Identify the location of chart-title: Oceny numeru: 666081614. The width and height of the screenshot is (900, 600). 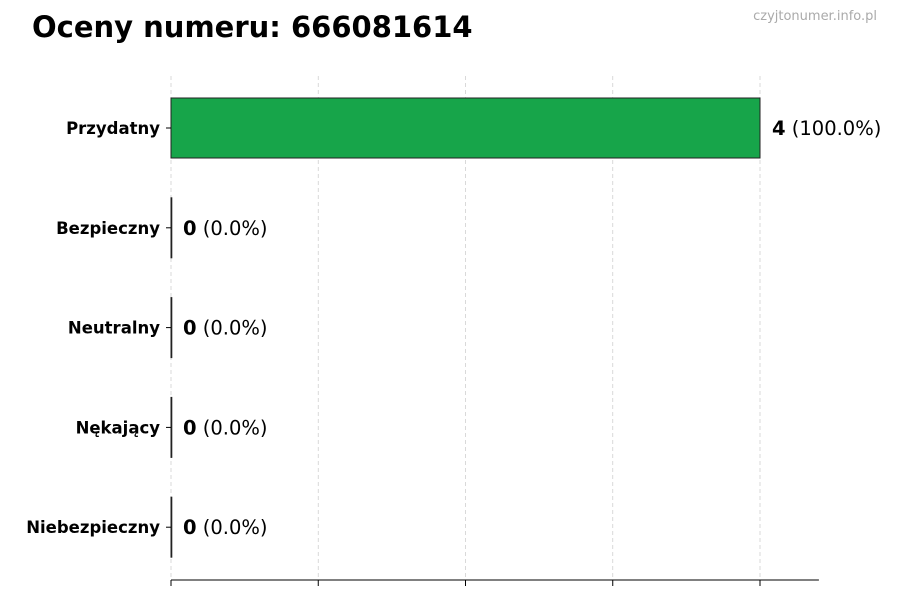
(252, 27).